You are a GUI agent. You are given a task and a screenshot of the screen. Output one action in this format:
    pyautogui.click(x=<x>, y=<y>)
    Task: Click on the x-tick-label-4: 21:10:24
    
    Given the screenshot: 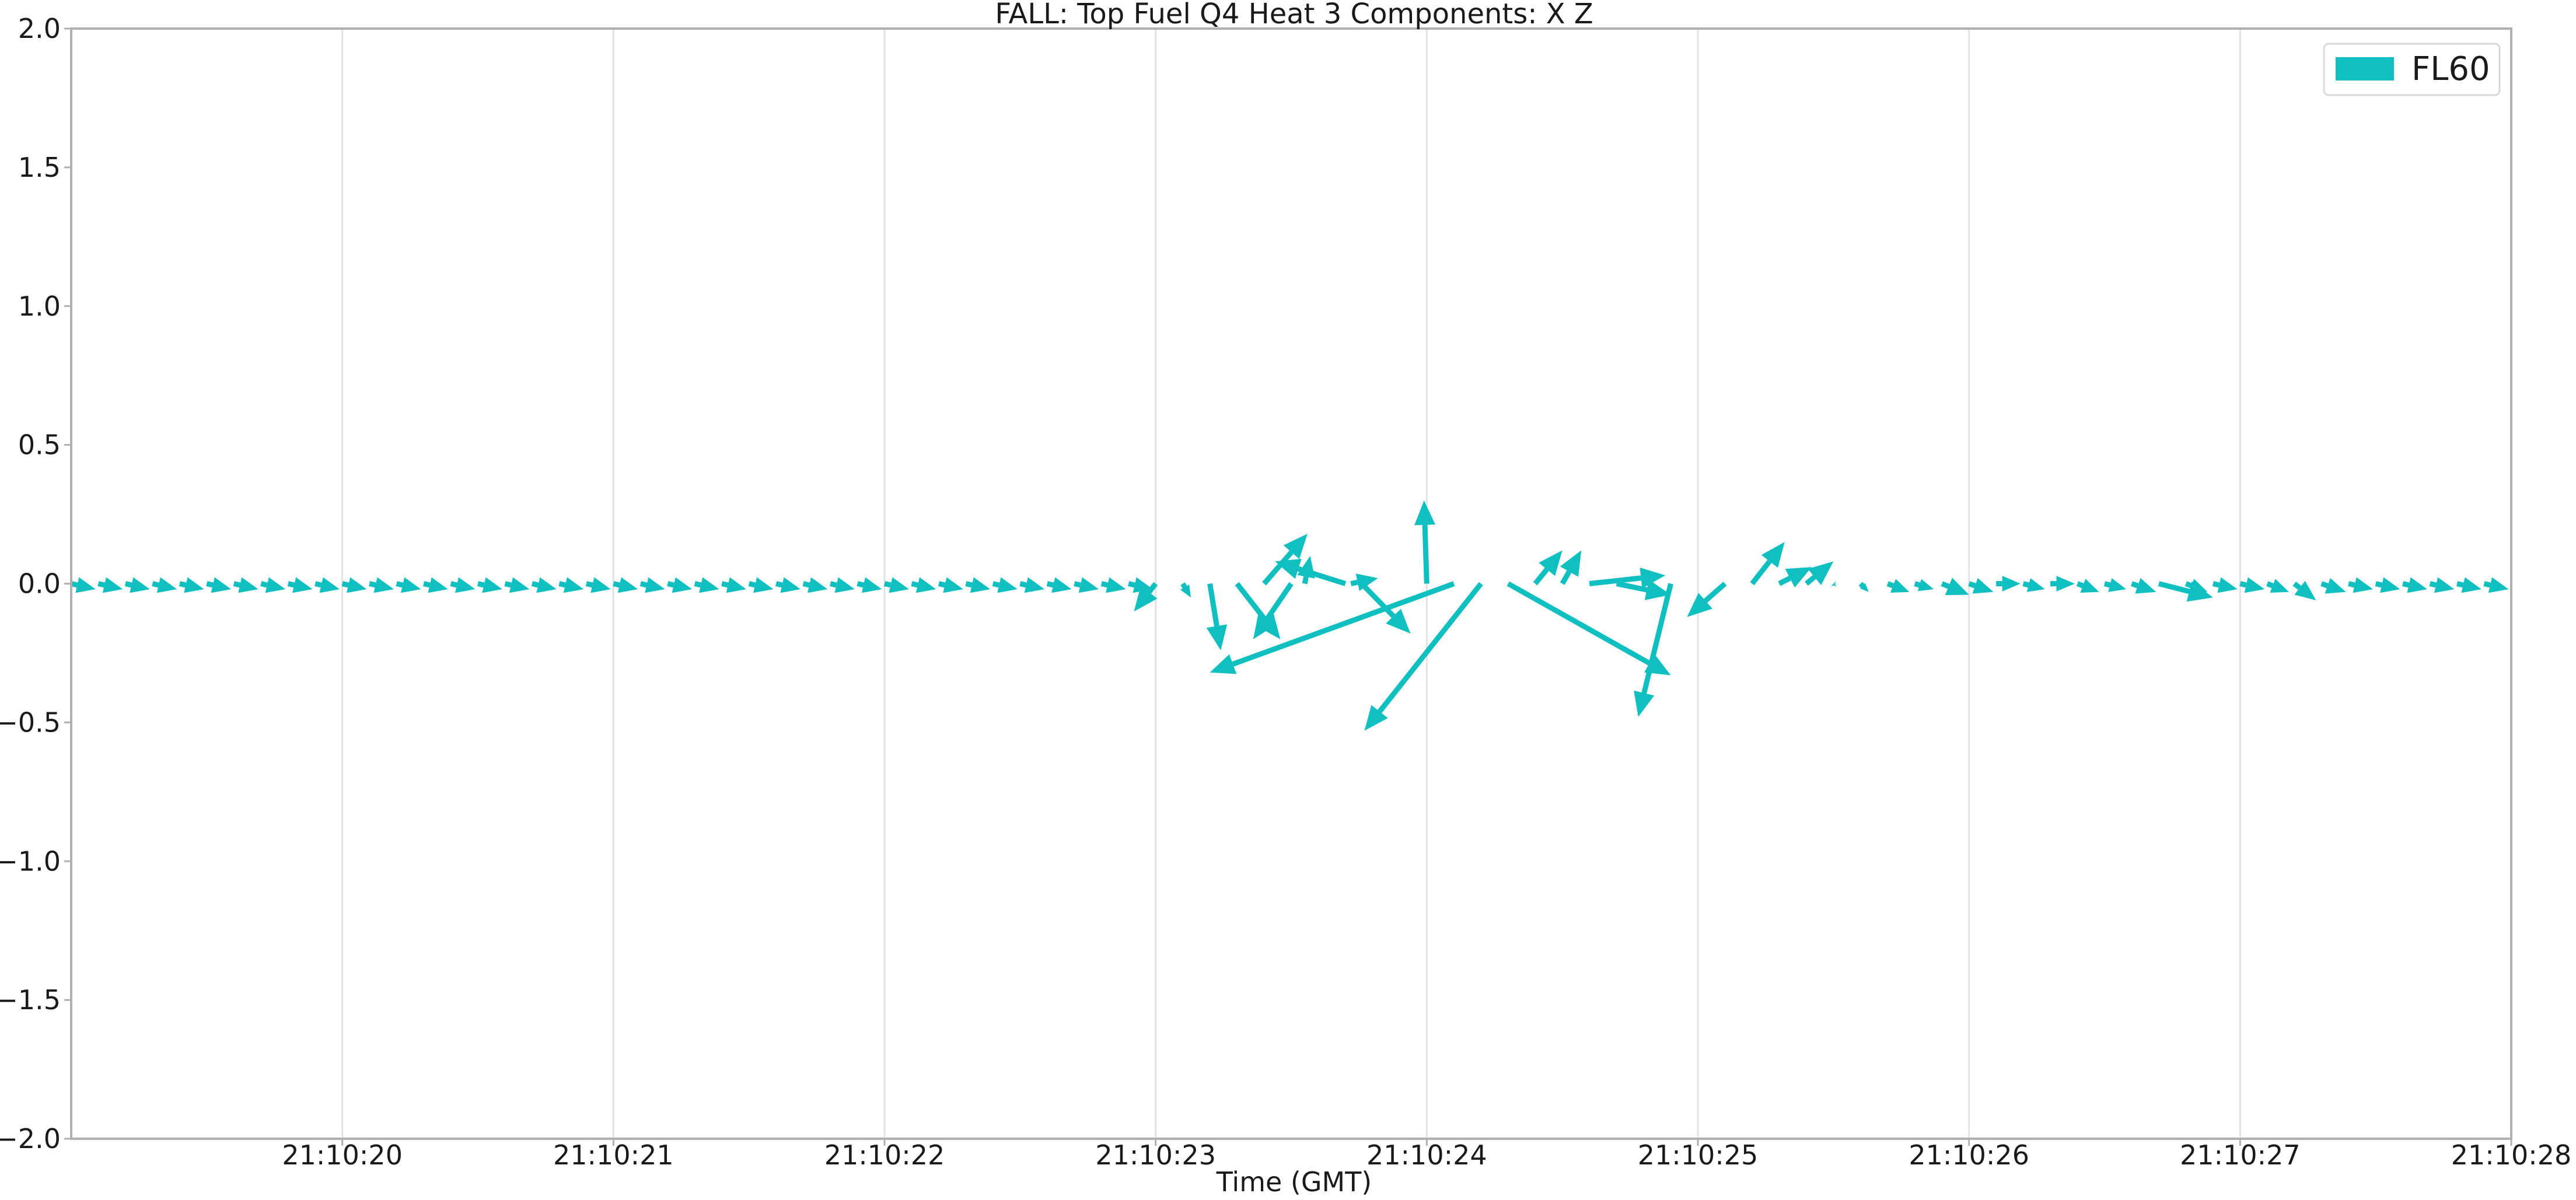 What is the action you would take?
    pyautogui.click(x=1426, y=1155)
    